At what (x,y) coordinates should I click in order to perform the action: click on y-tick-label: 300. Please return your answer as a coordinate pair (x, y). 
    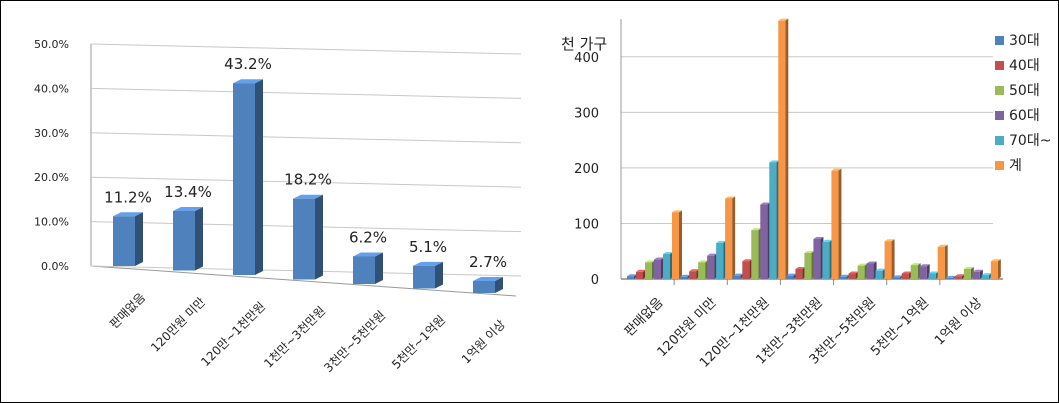
    Looking at the image, I should click on (586, 113).